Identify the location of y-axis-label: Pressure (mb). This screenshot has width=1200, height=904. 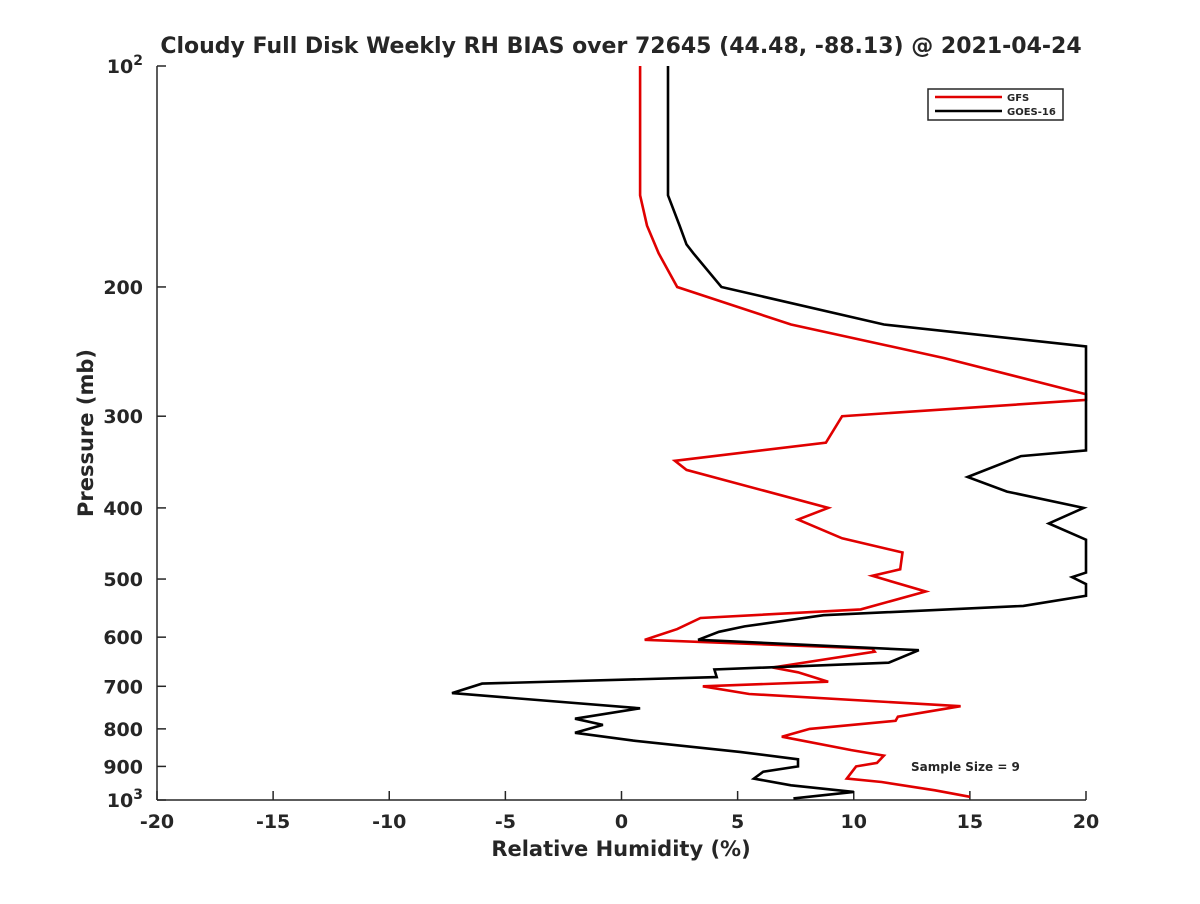
(86, 433).